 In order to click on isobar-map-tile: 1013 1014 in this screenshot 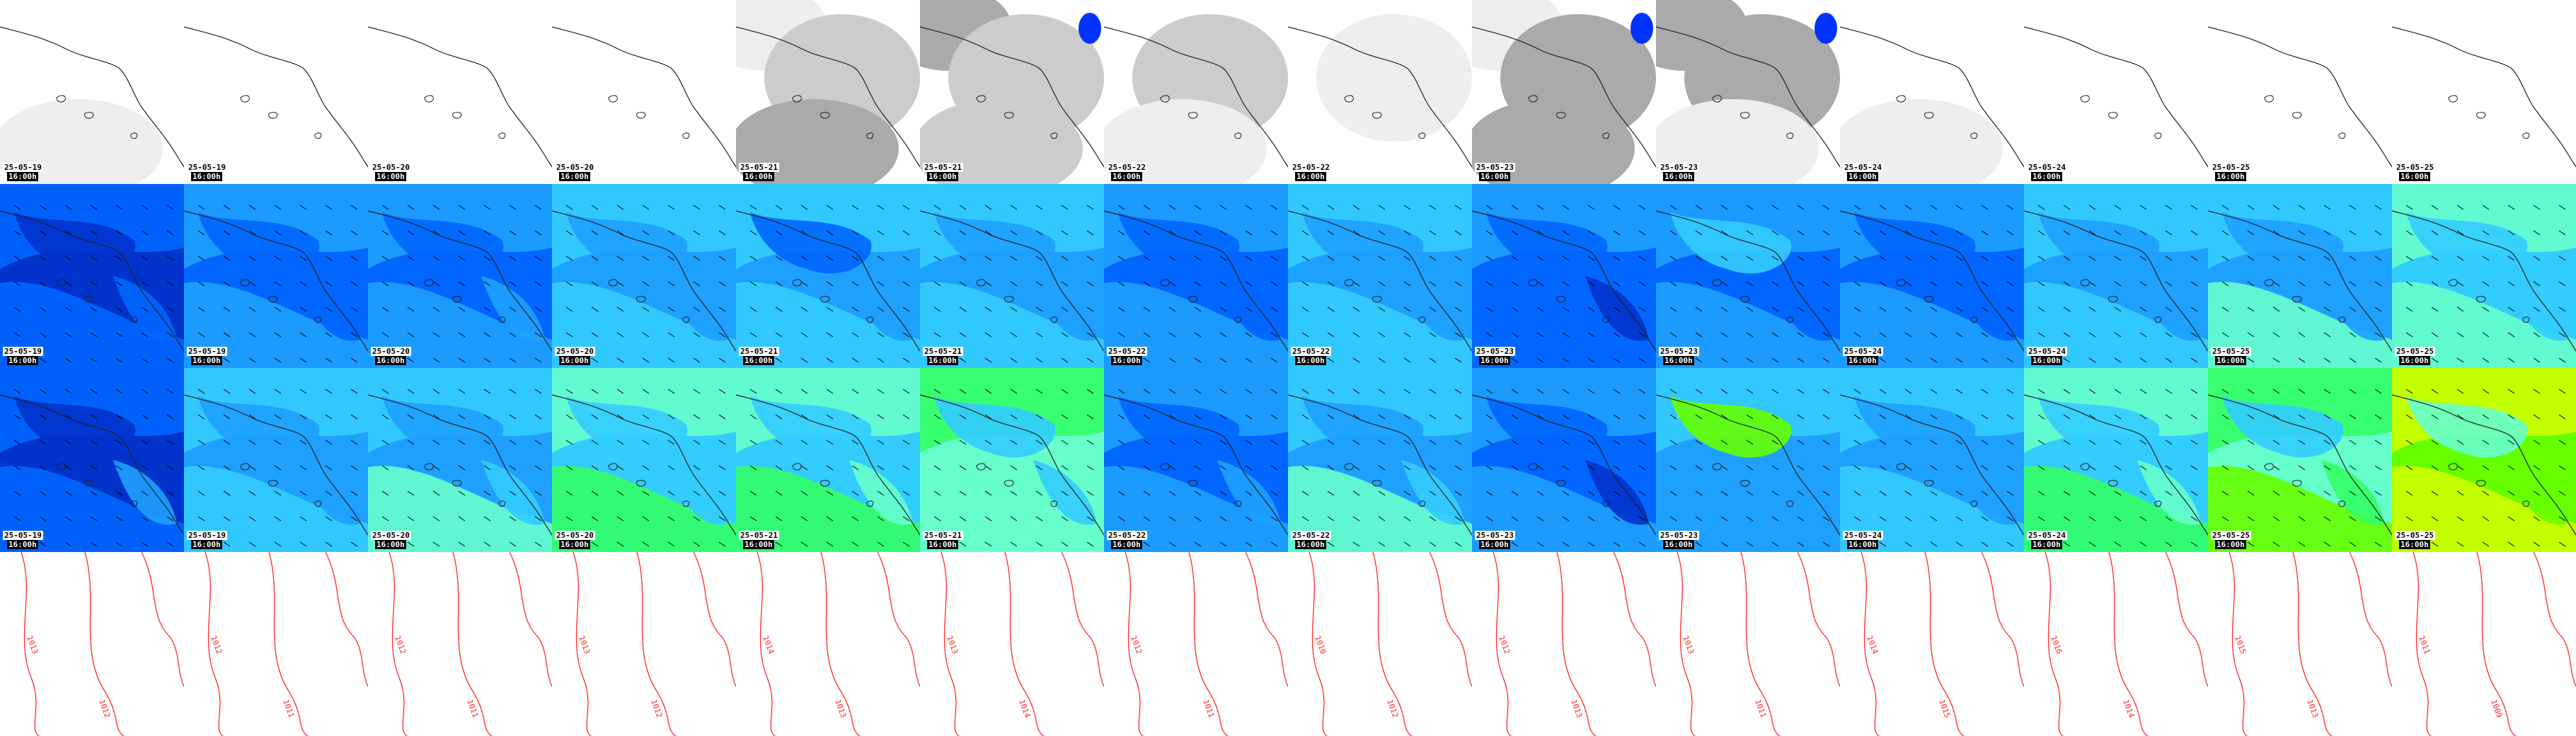, I will do `click(1012, 644)`.